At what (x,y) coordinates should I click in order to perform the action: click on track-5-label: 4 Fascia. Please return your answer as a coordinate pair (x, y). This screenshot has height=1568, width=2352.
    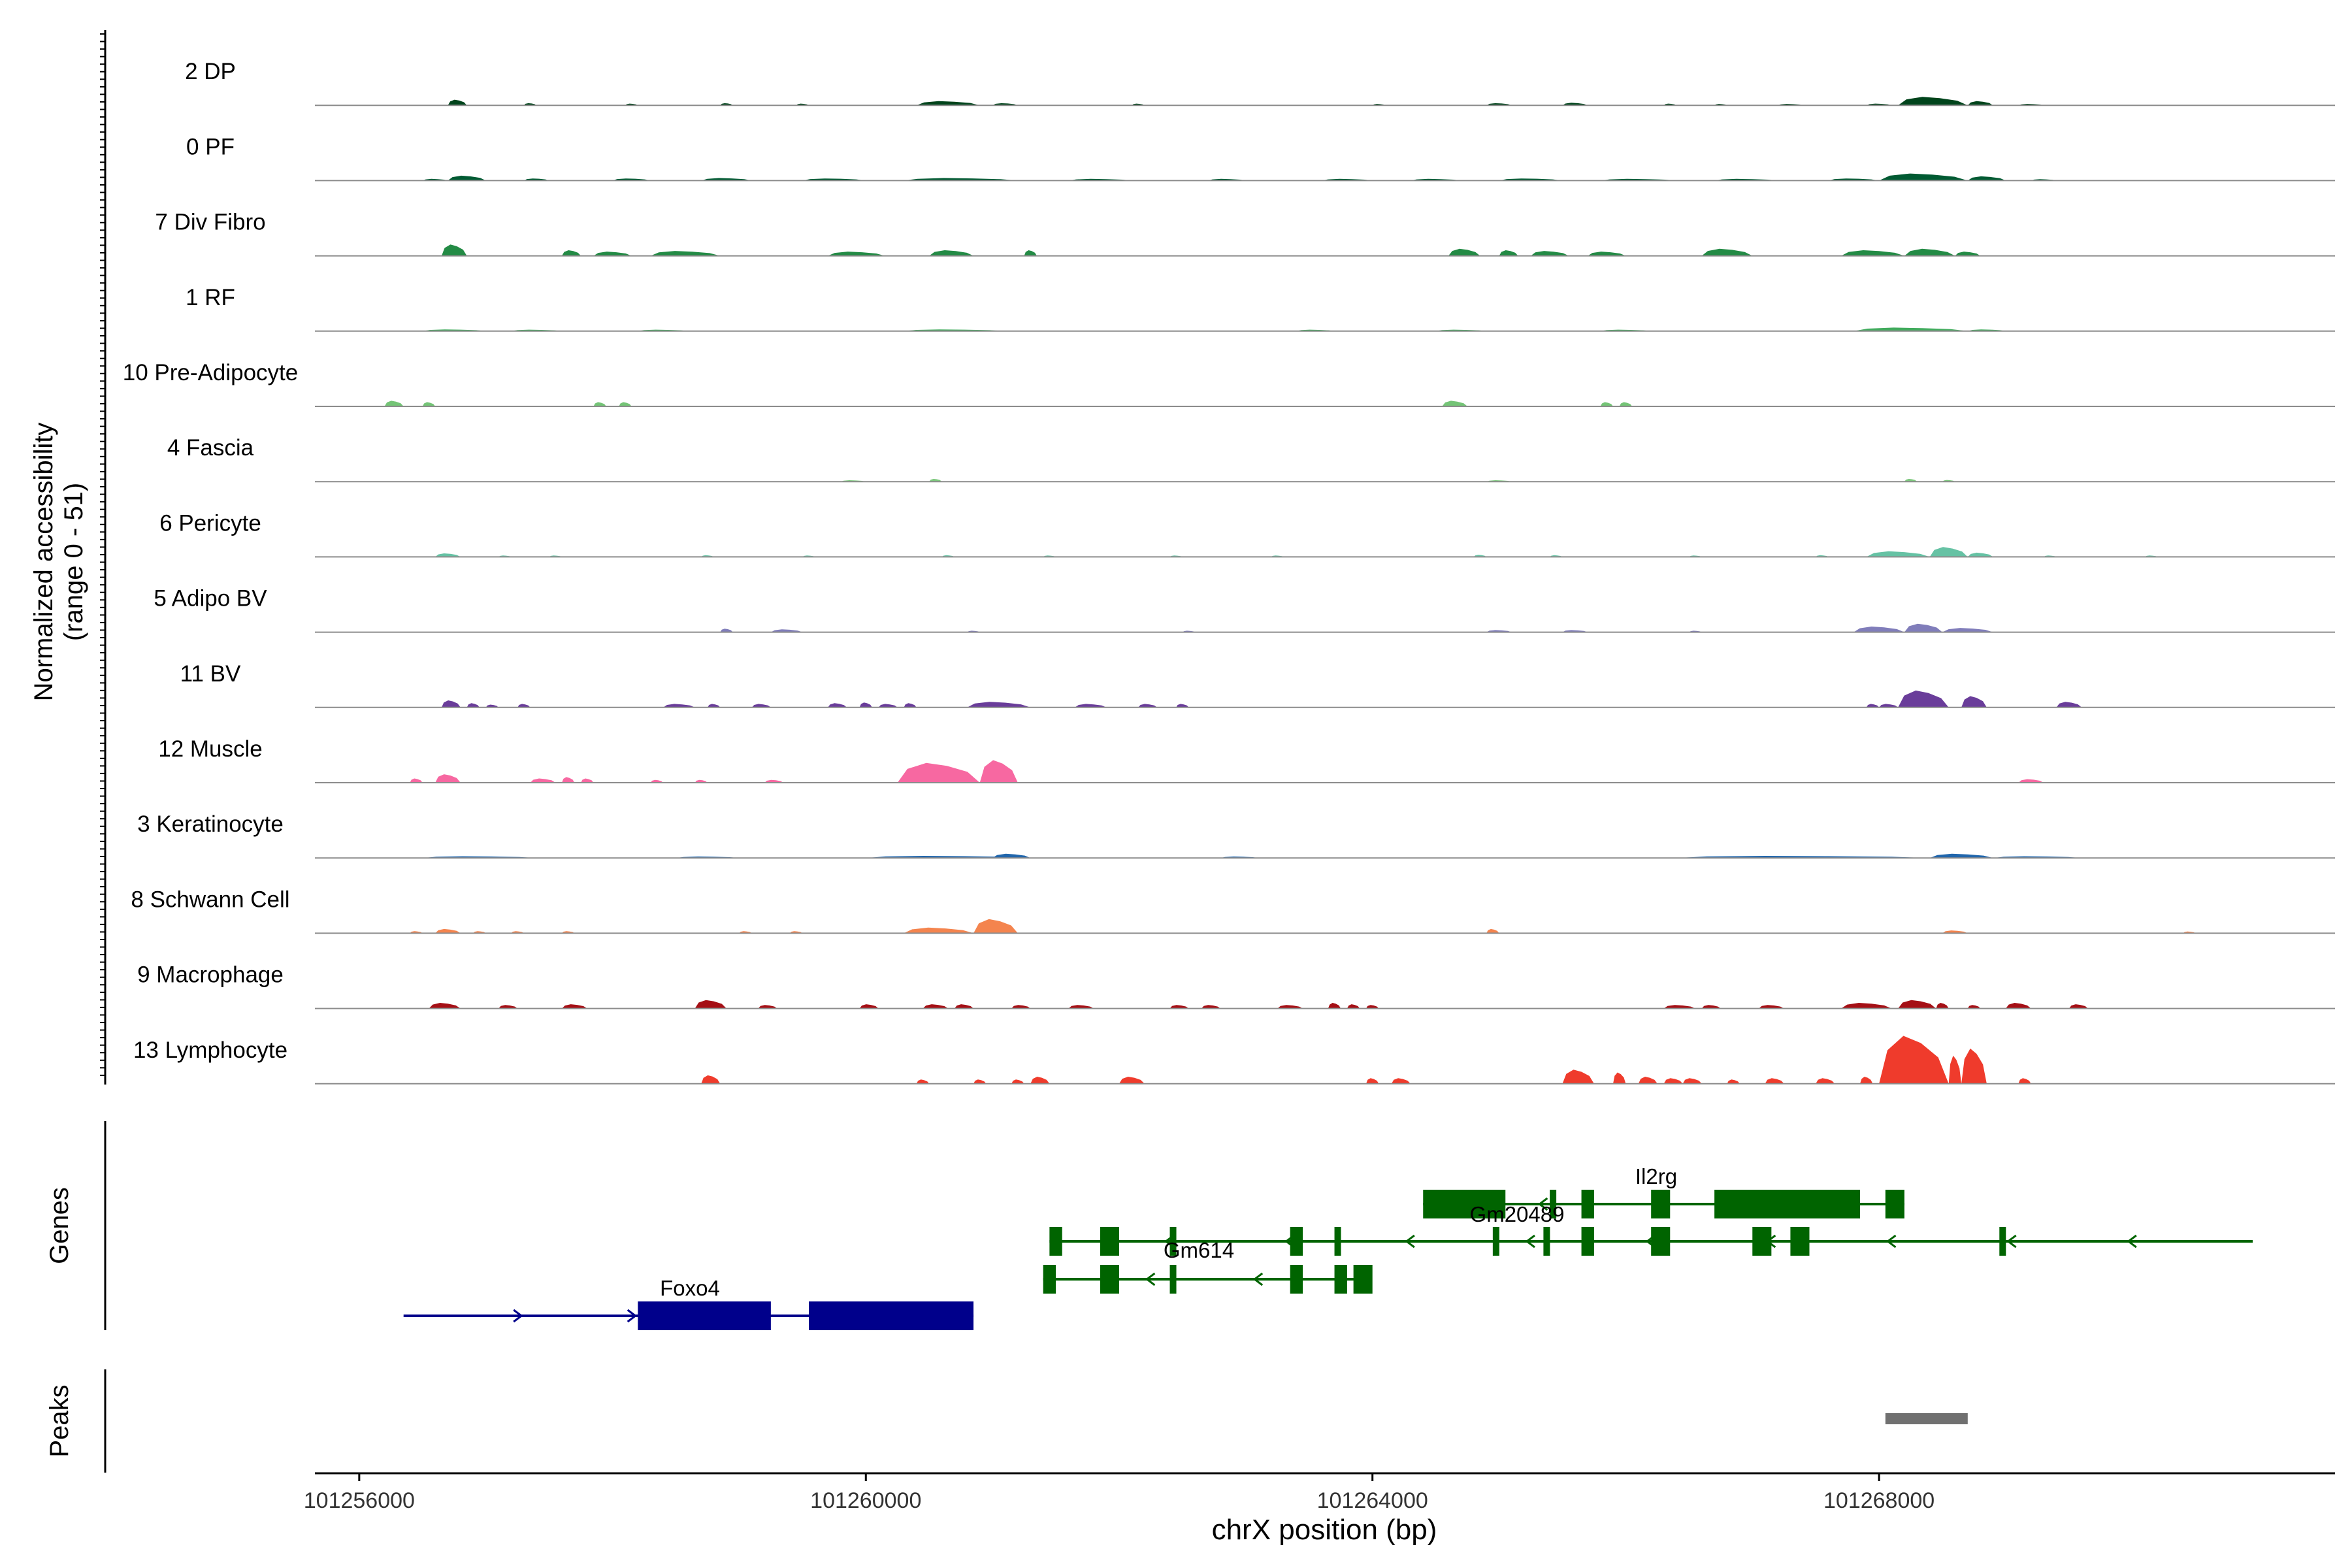
    Looking at the image, I should click on (210, 448).